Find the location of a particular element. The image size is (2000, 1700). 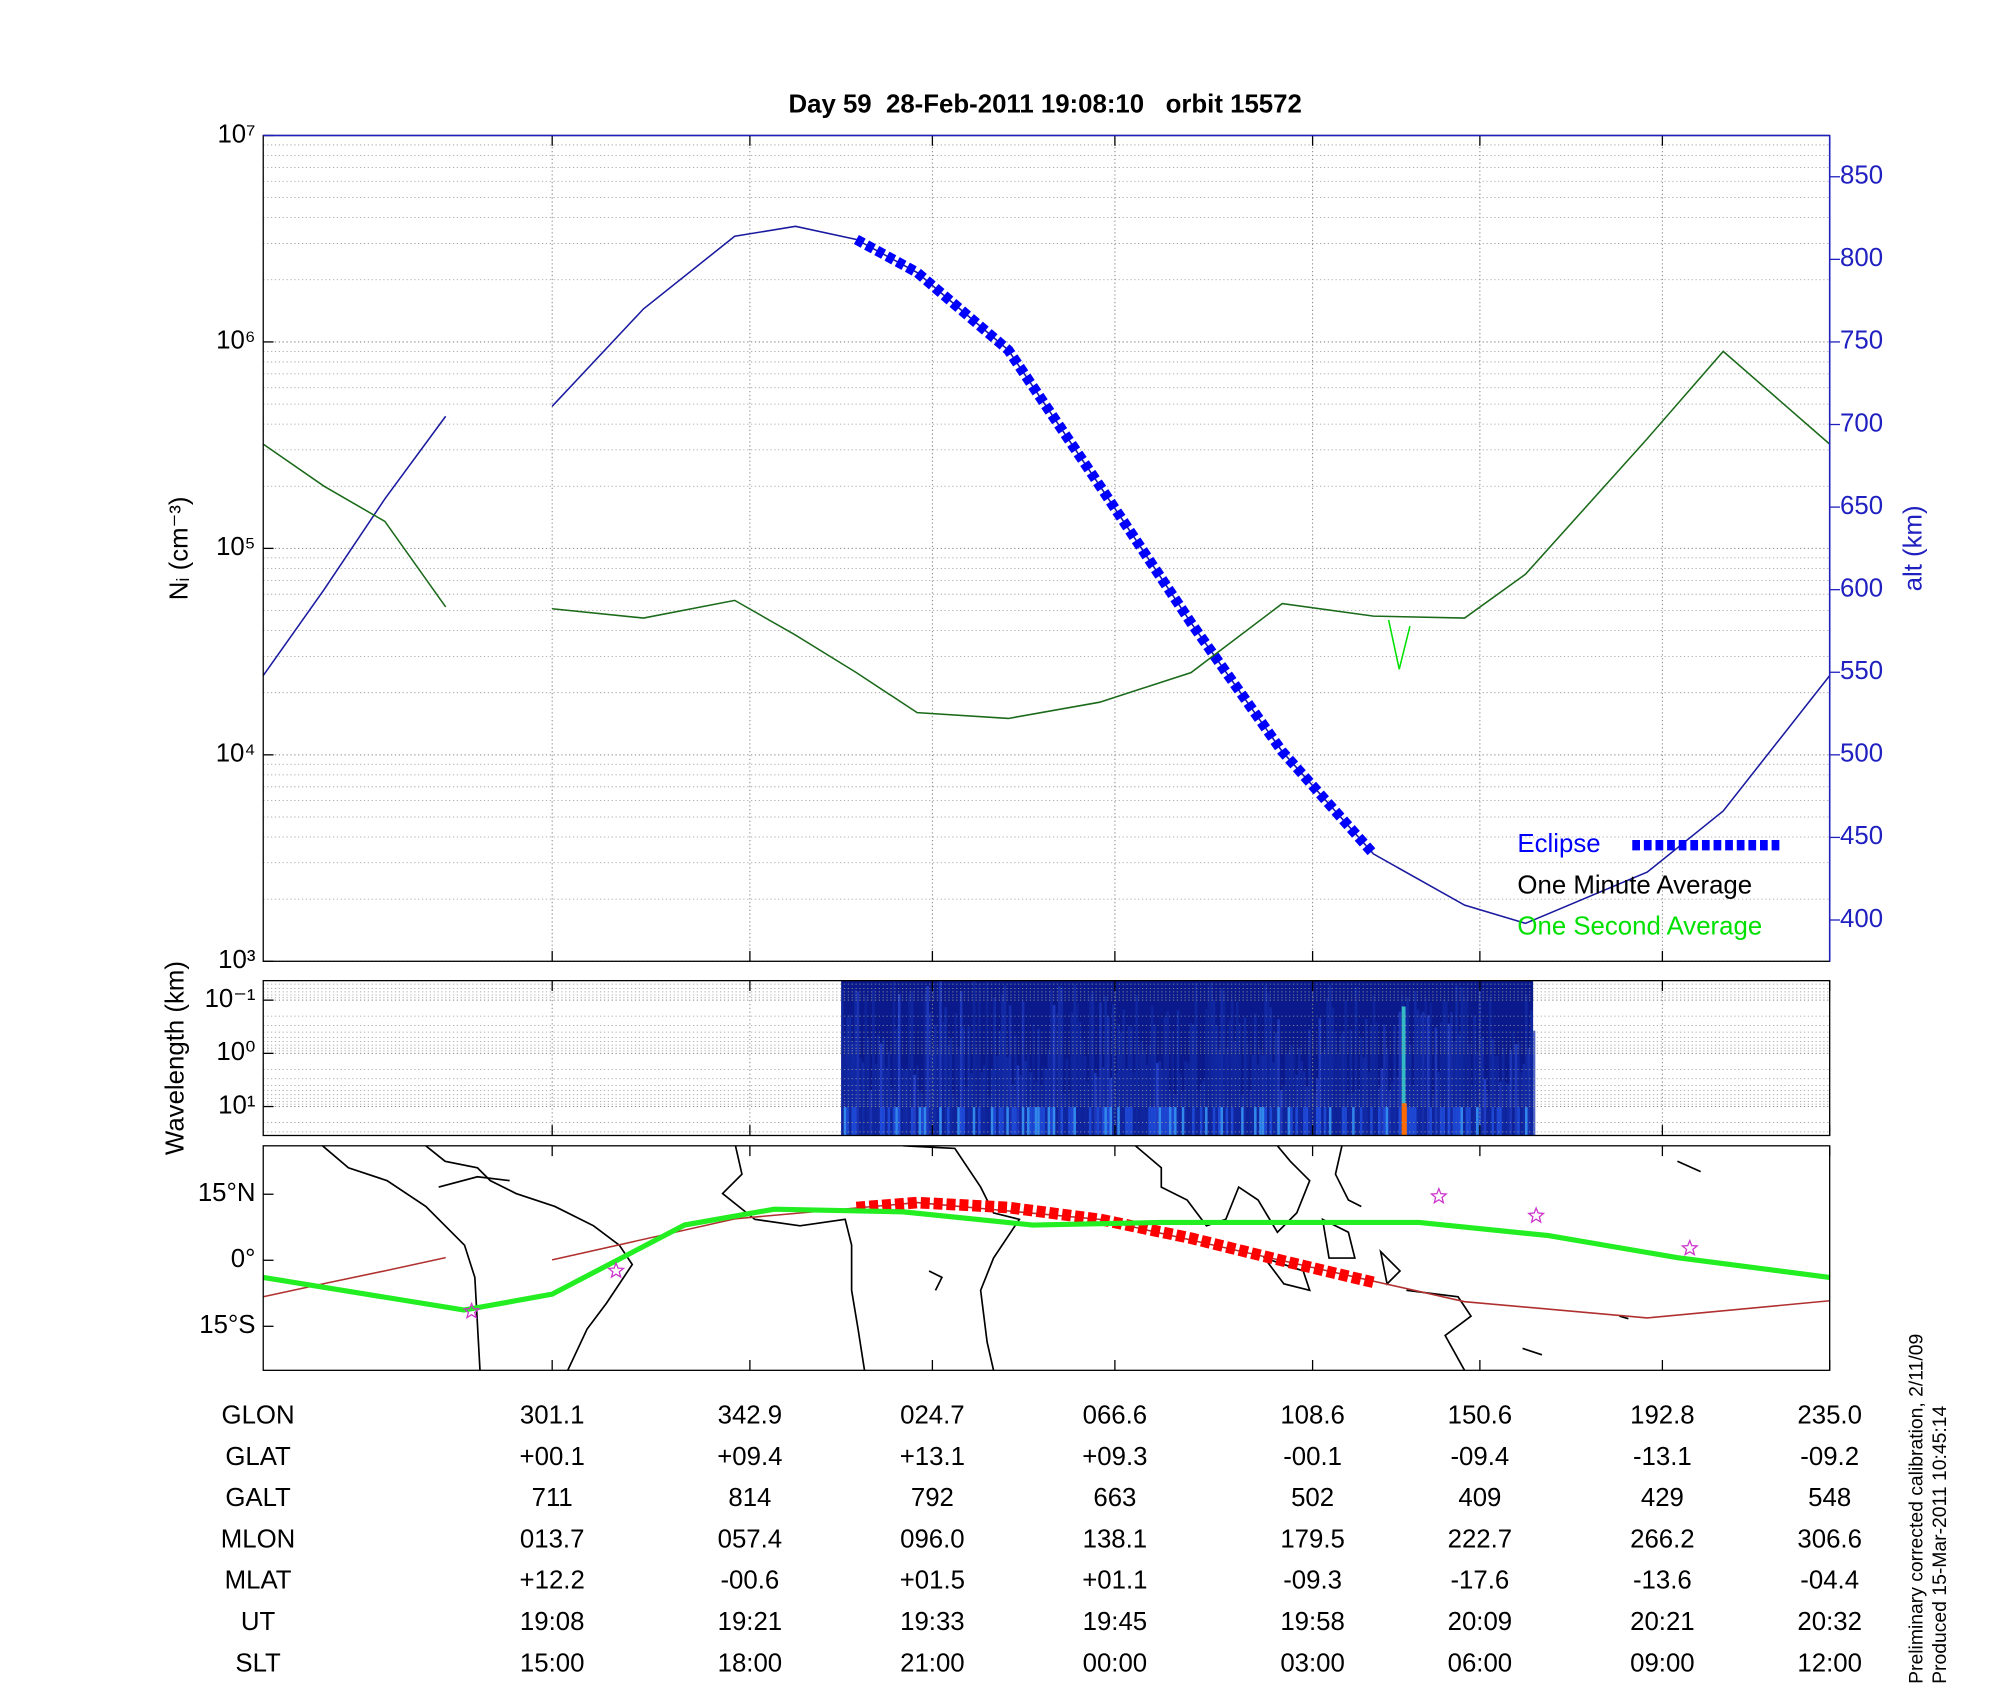

legend-label: One Minute Average is located at coordinates (1634, 885).